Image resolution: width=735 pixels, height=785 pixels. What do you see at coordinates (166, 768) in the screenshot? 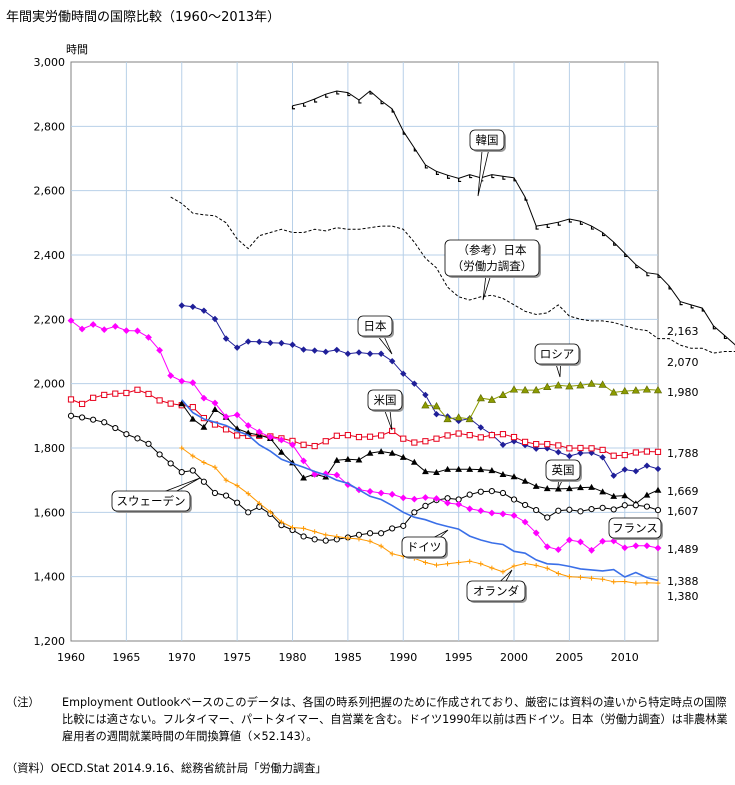
I see `source-text: （資料）OECD.Stat 2014.9.16、総務省統計局「労働力調査」` at bounding box center [166, 768].